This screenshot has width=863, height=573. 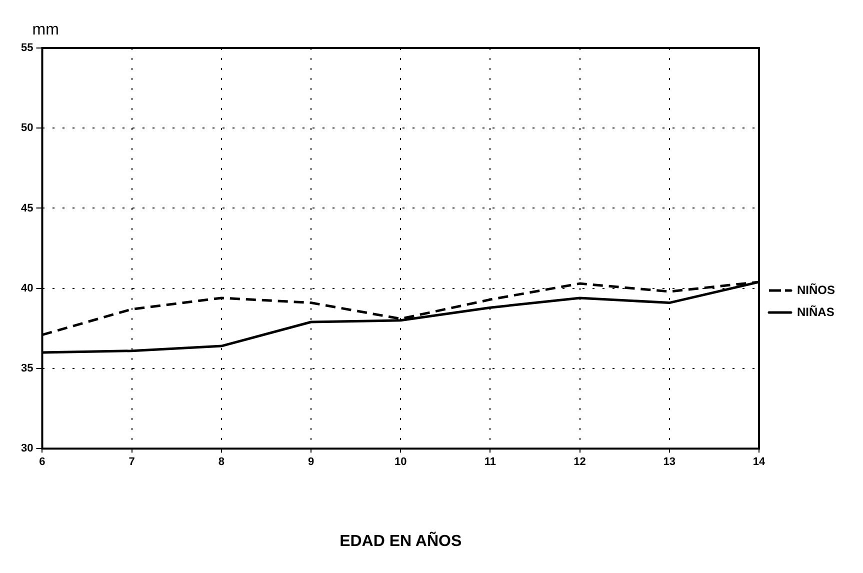 I want to click on x-tick-label: 12, so click(x=580, y=462).